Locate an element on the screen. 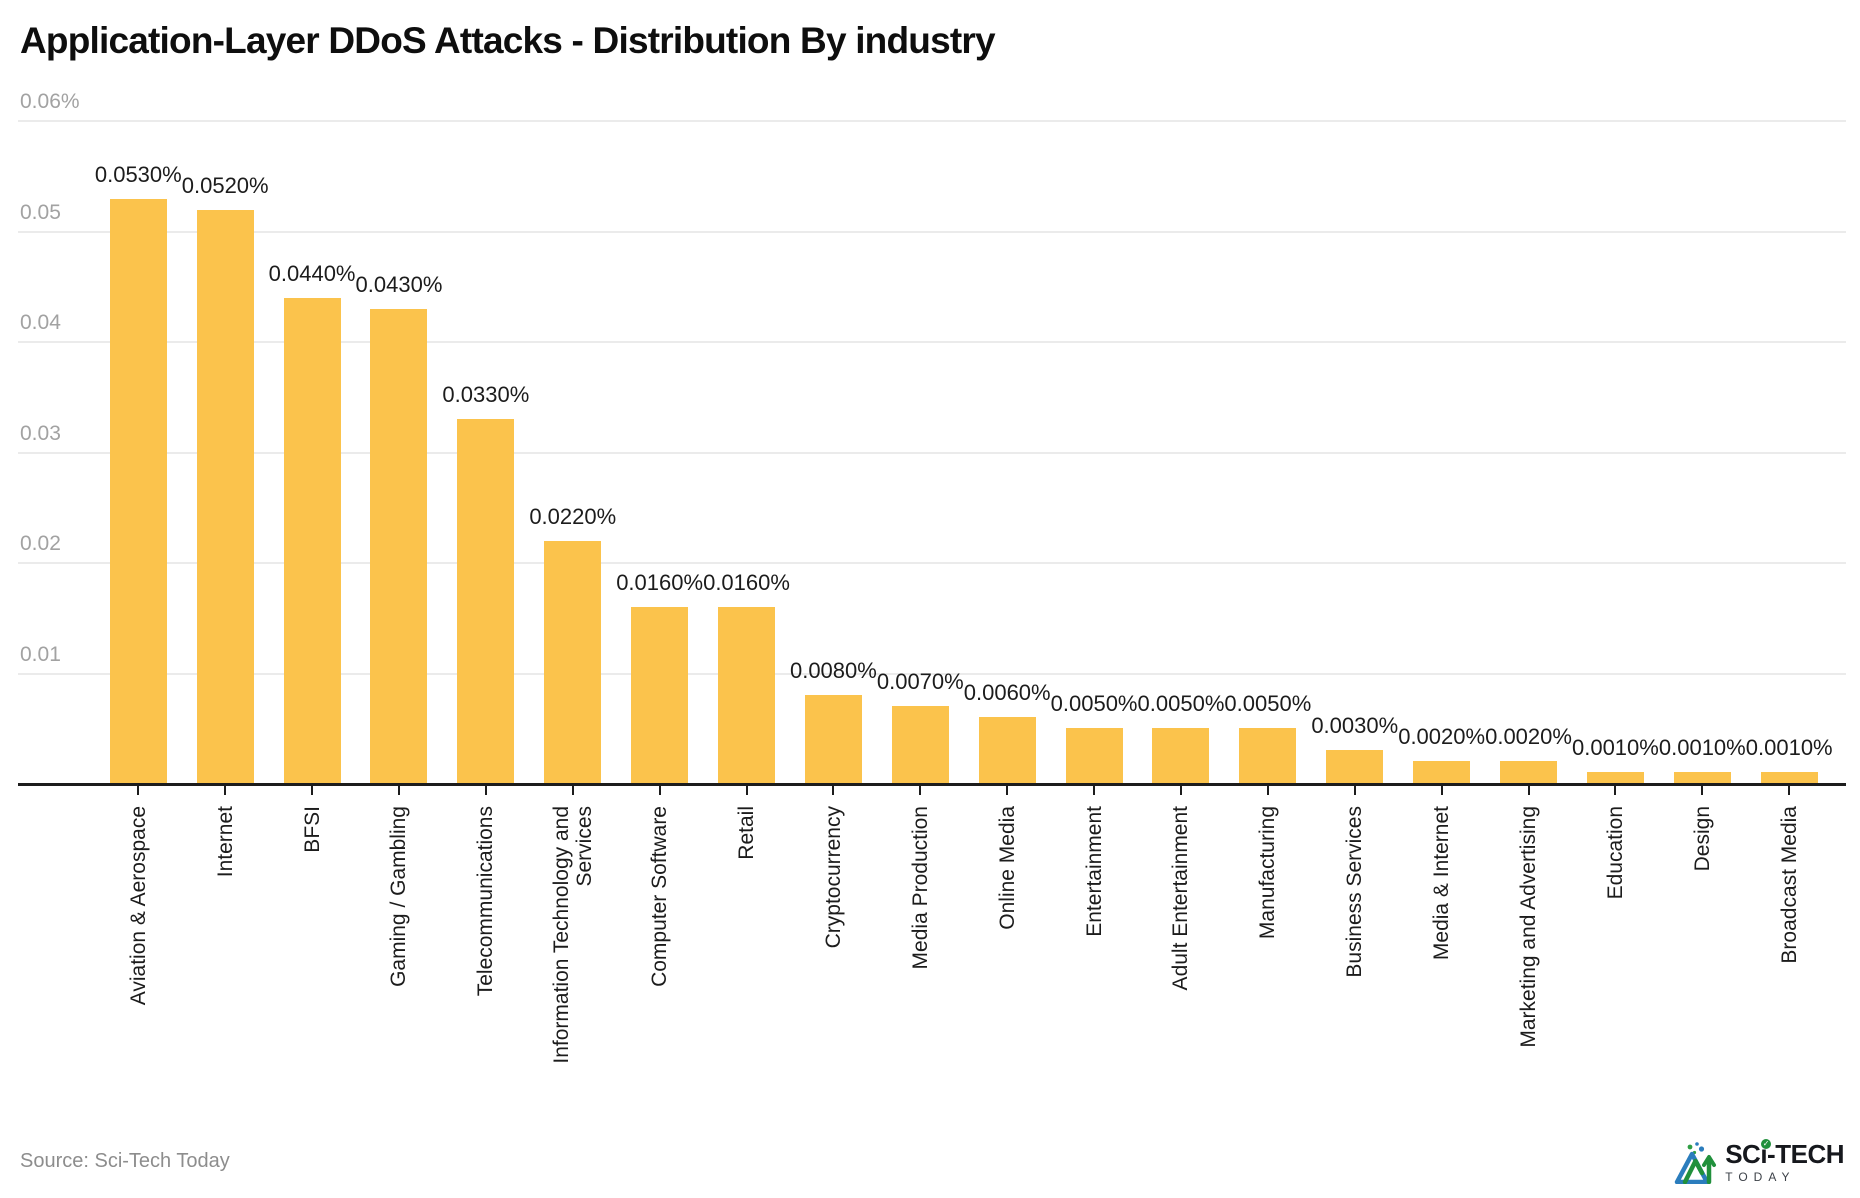 This screenshot has height=1198, width=1860. x-axis-label: Business Services is located at coordinates (1354, 961).